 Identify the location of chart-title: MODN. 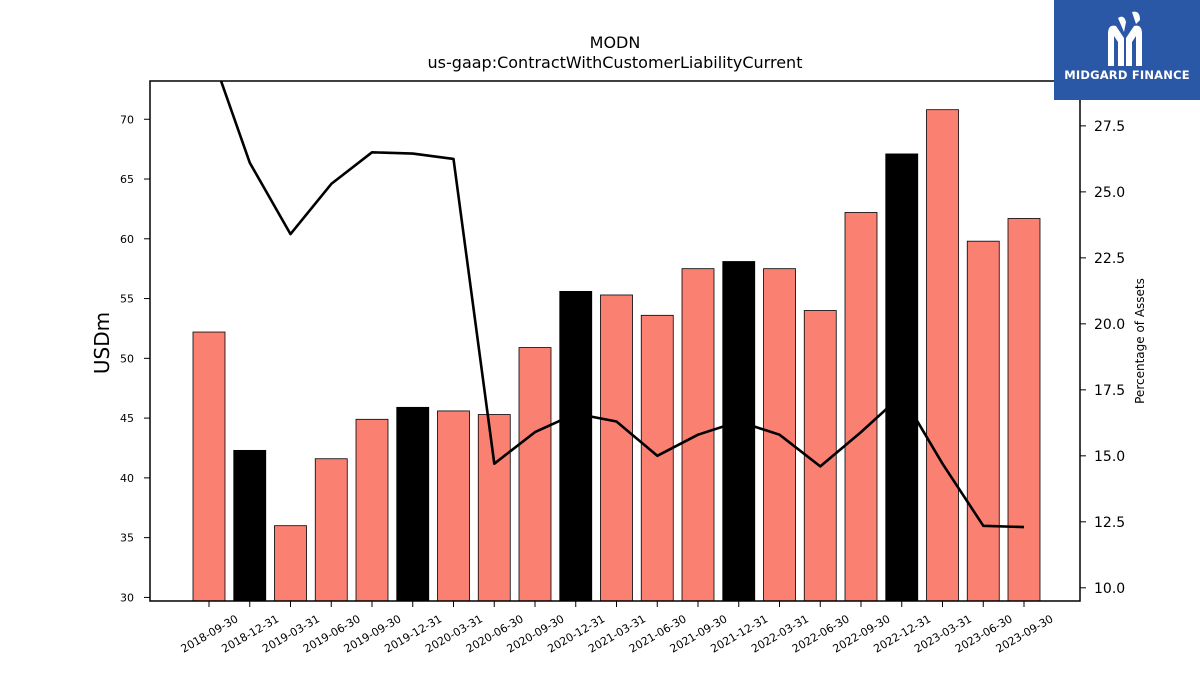
(615, 42).